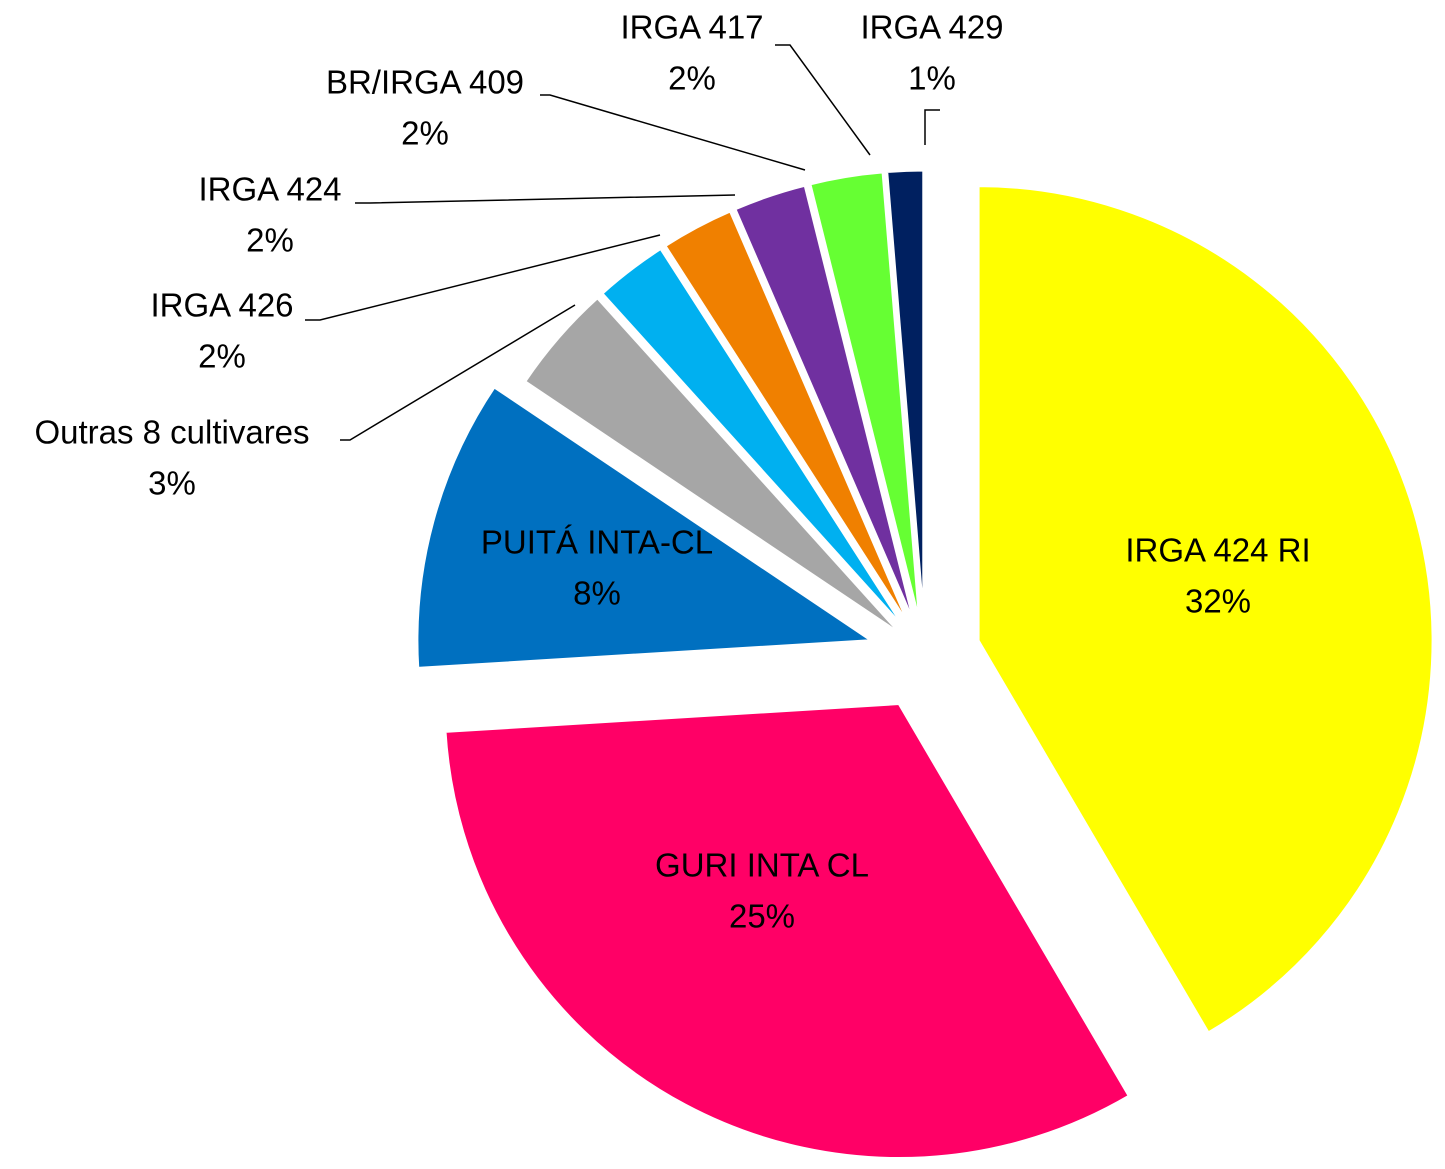 This screenshot has width=1445, height=1169. What do you see at coordinates (269, 189) in the screenshot?
I see `slice-label: IRGA 424` at bounding box center [269, 189].